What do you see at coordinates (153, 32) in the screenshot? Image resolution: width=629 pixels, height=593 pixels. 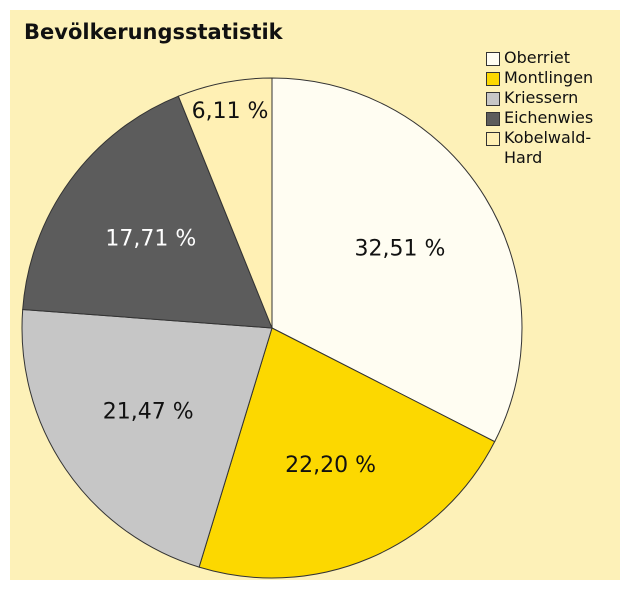 I see `chart-title: Bevölkerungsstatistik` at bounding box center [153, 32].